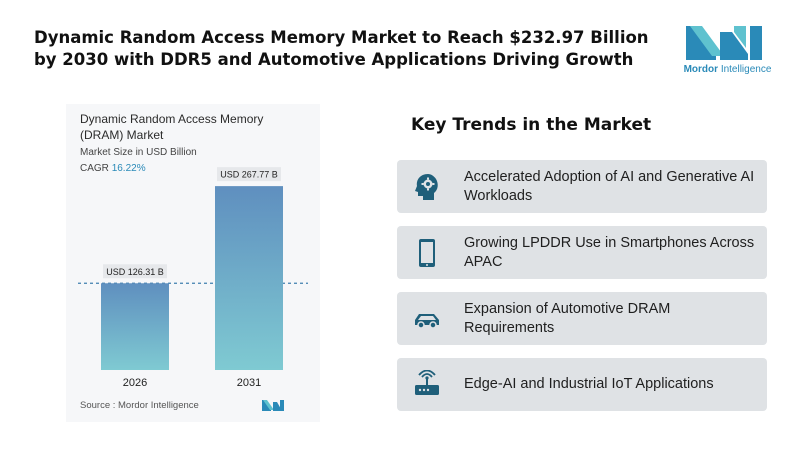  Describe the element at coordinates (128, 168) in the screenshot. I see `cagr-value: 16.22%` at that location.